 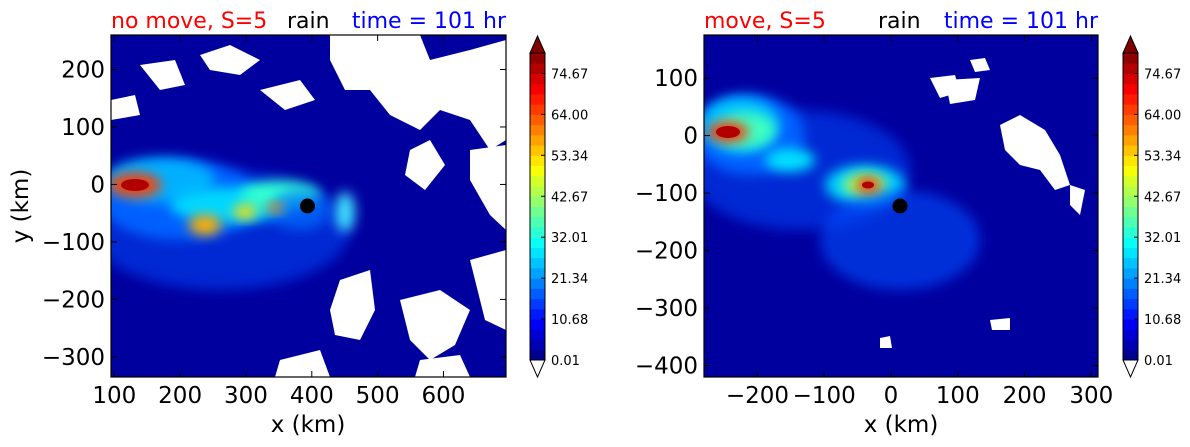 I want to click on no-rain-regions-right, so click(x=982, y=203).